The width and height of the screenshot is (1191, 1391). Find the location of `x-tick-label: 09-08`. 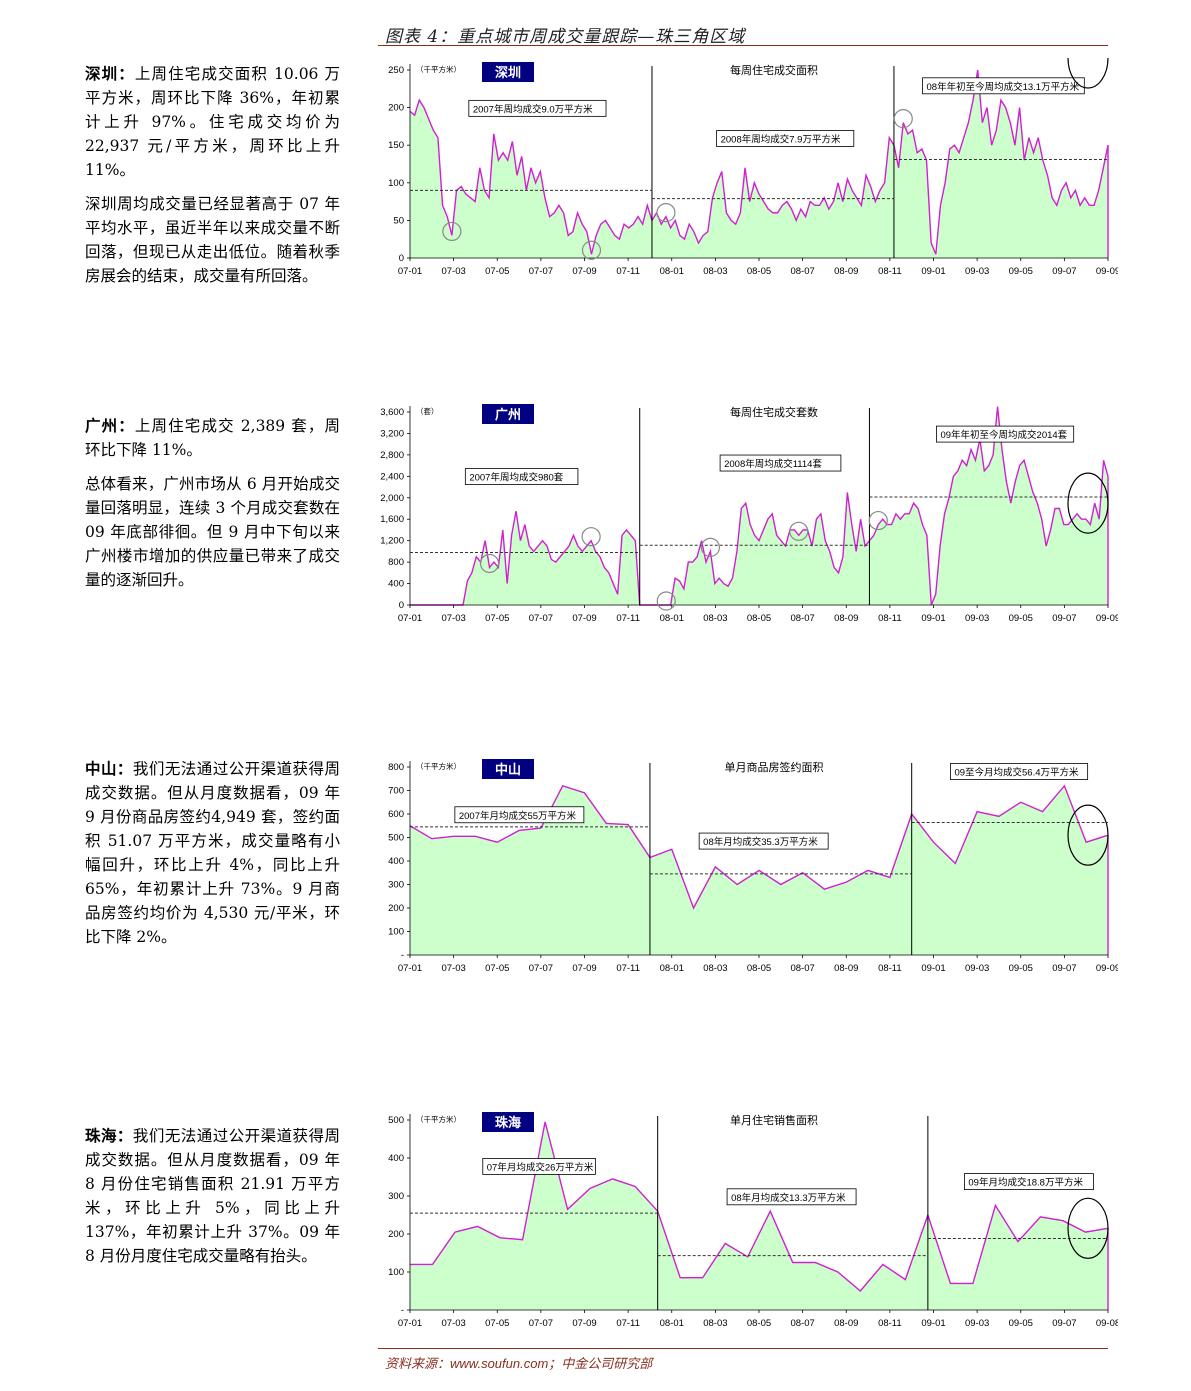

x-tick-label: 09-08 is located at coordinates (1107, 1323).